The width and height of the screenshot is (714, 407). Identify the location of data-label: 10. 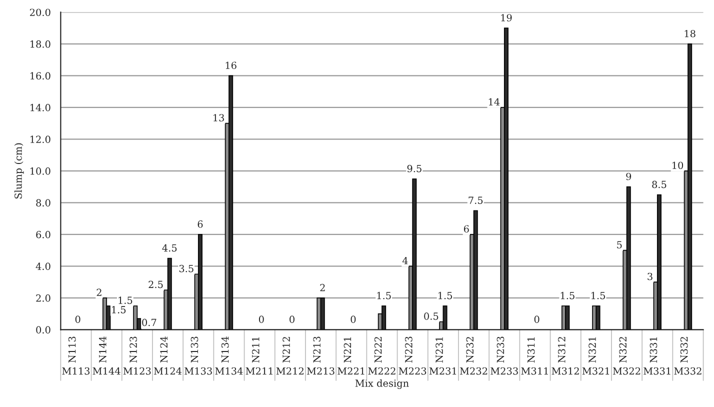
(678, 166).